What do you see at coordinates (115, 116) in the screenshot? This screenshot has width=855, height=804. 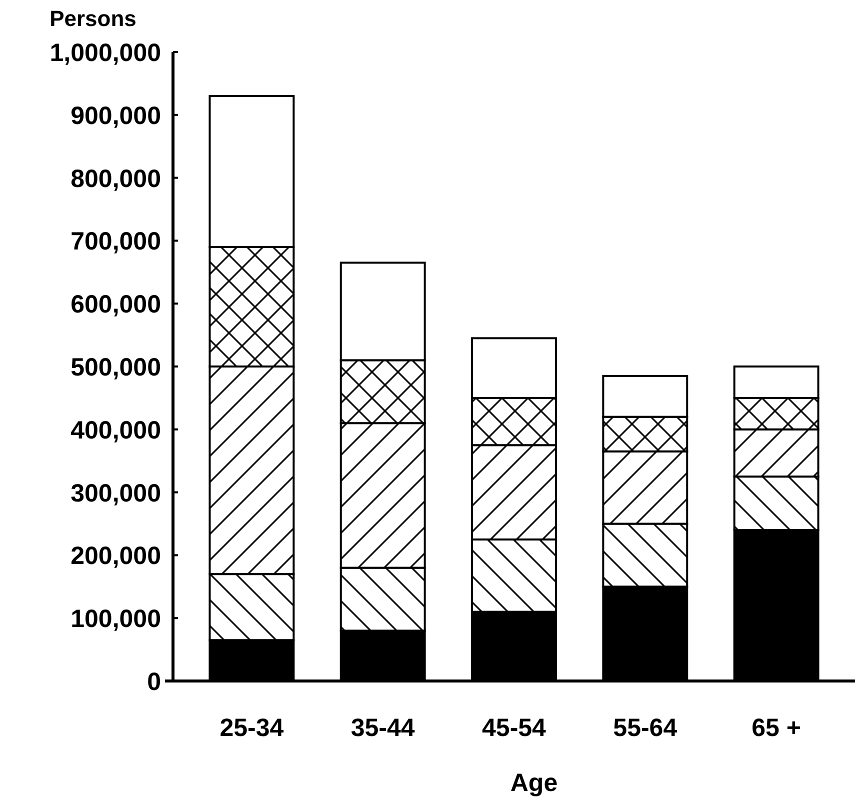 I see `y-tick-label: 900,000` at bounding box center [115, 116].